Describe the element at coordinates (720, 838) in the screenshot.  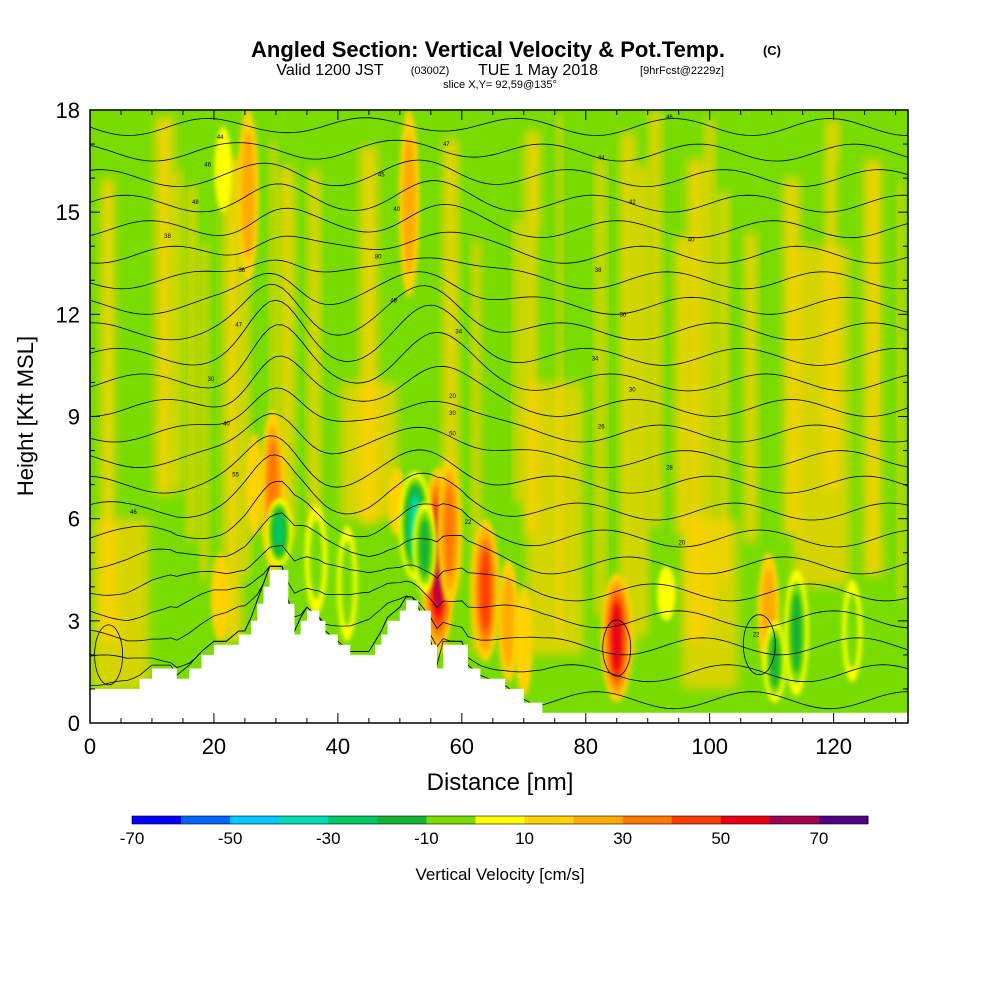
I see `colorbar-tick-label: 50` at that location.